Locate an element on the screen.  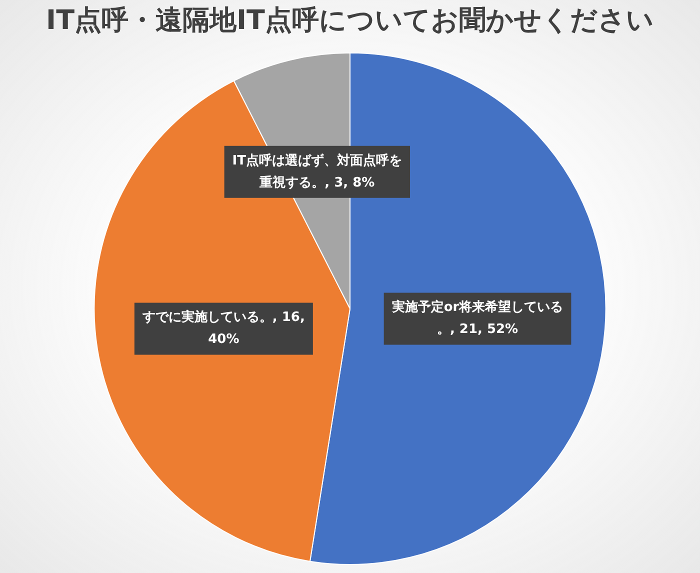
chart-title: IT点呼・遠隔地IT点呼についてお聞かせください is located at coordinates (350, 20).